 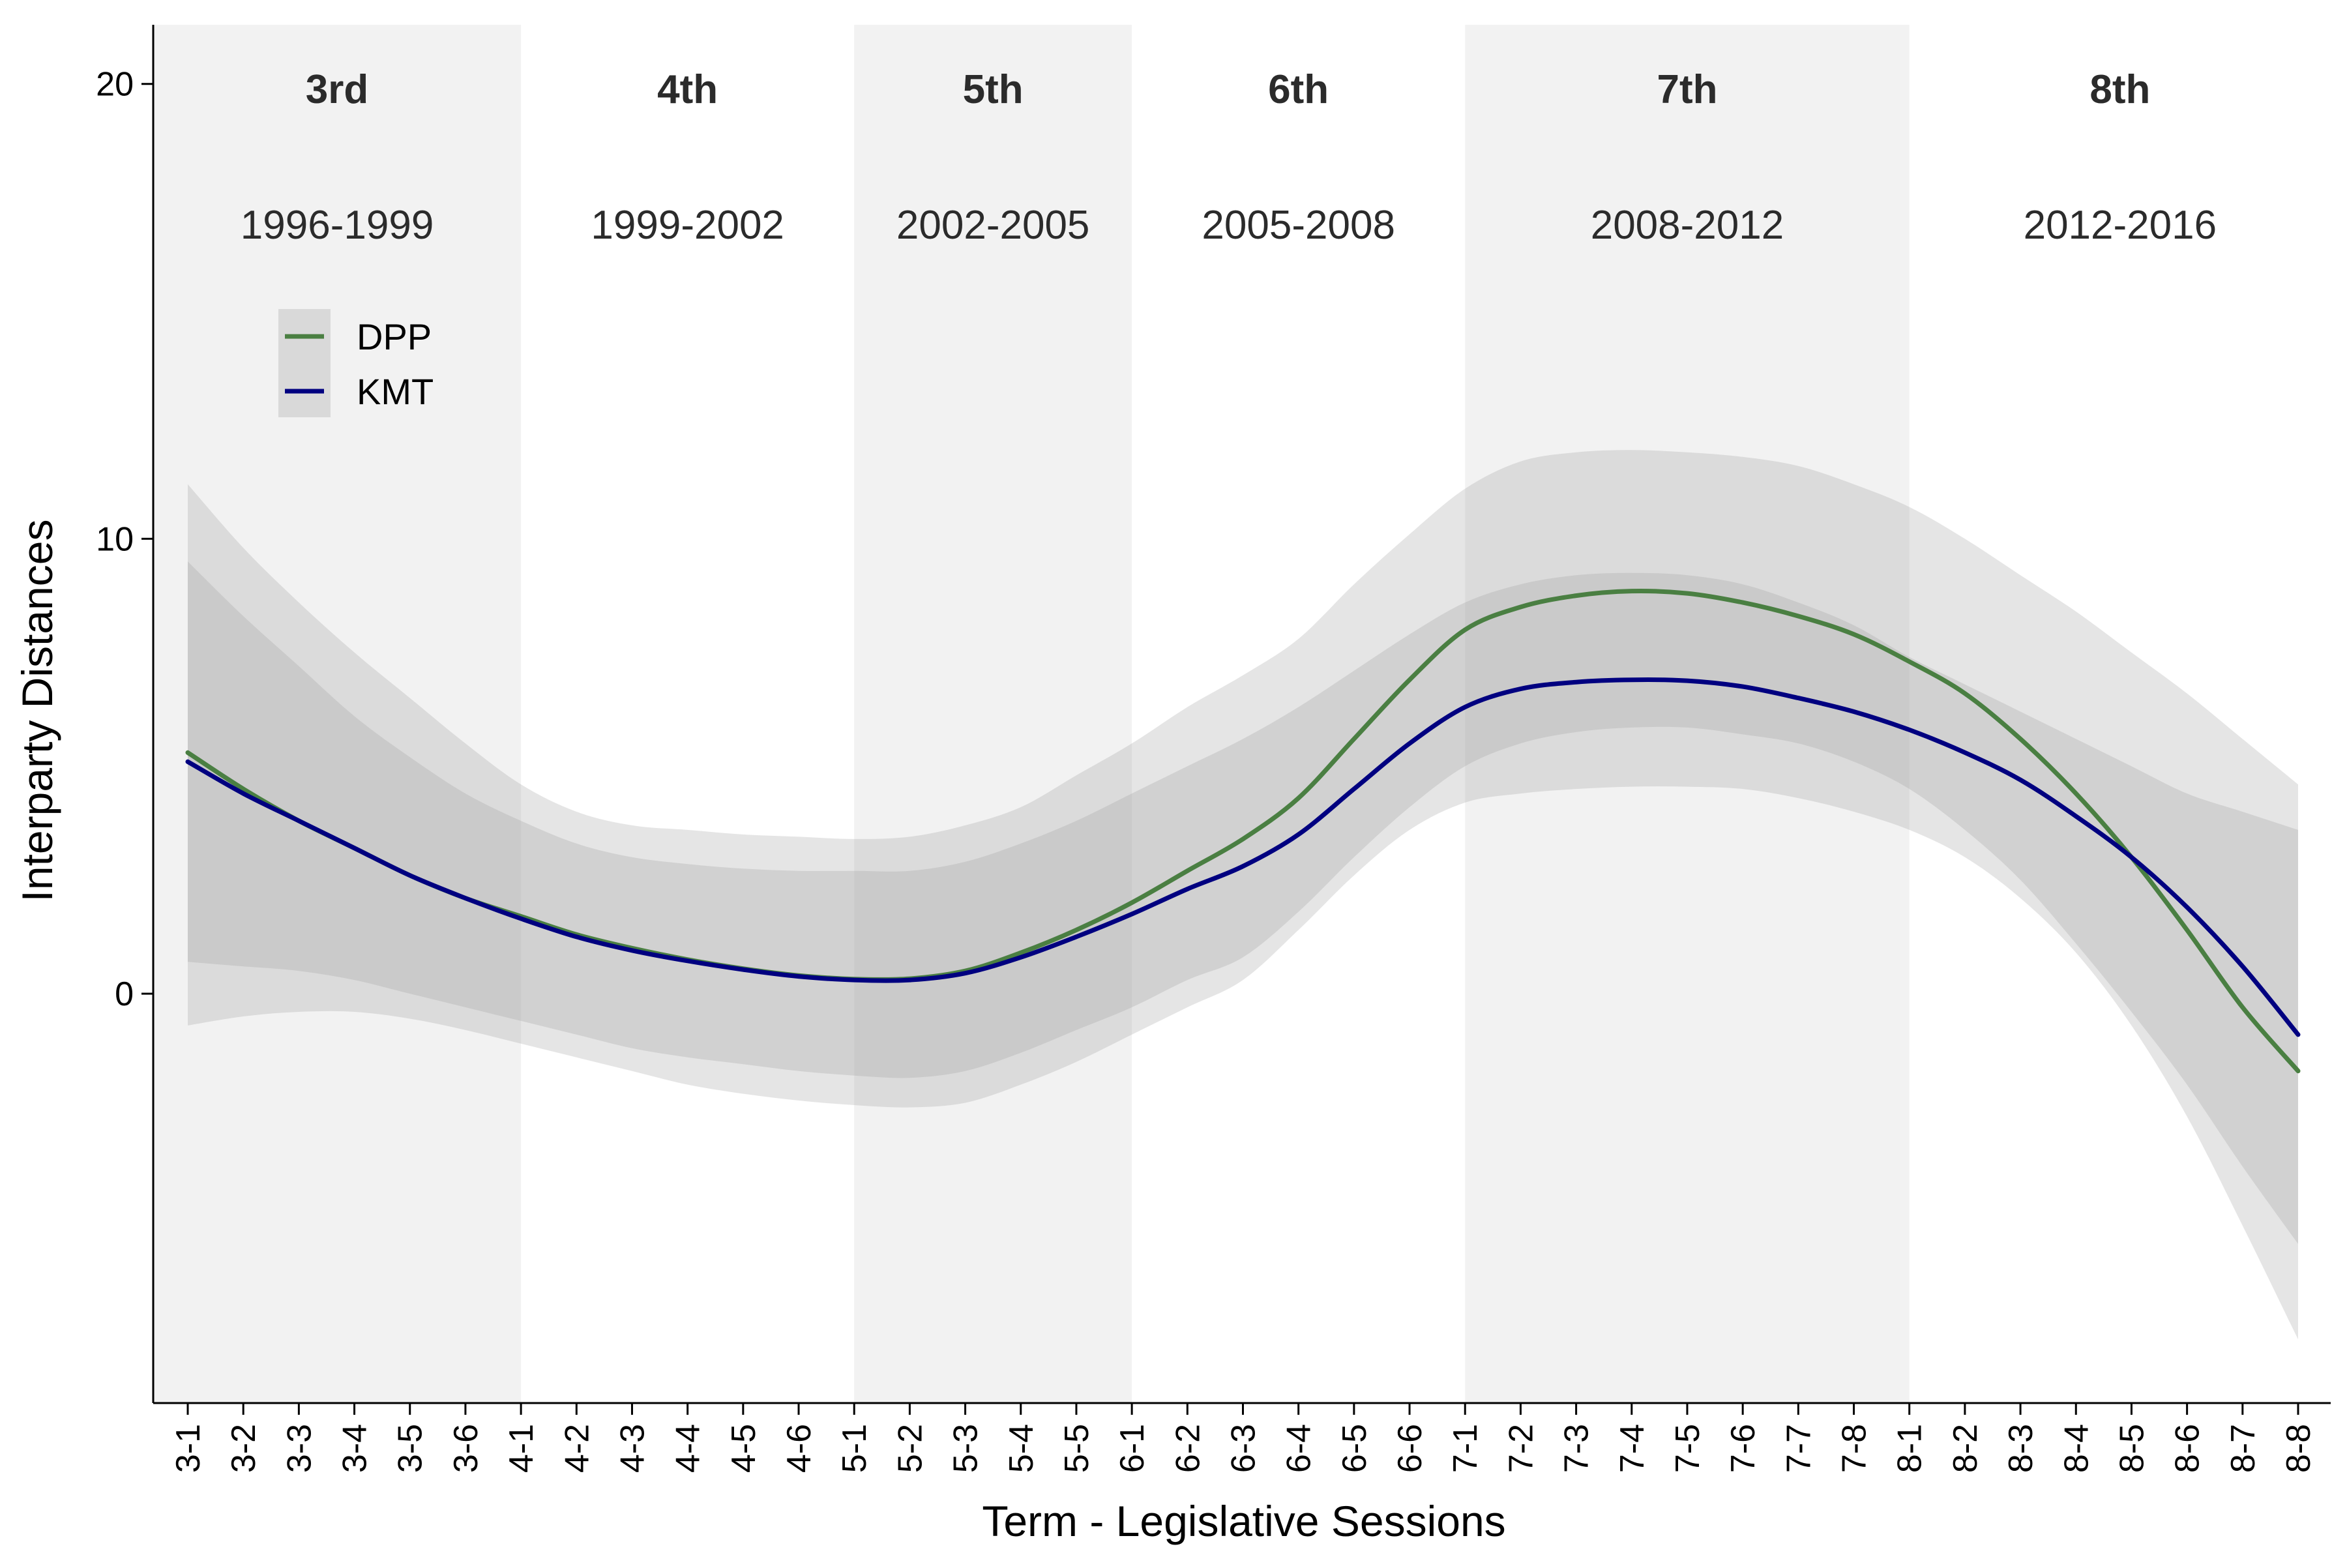 What do you see at coordinates (1299, 1449) in the screenshot?
I see `x-tick-label: 6-4` at bounding box center [1299, 1449].